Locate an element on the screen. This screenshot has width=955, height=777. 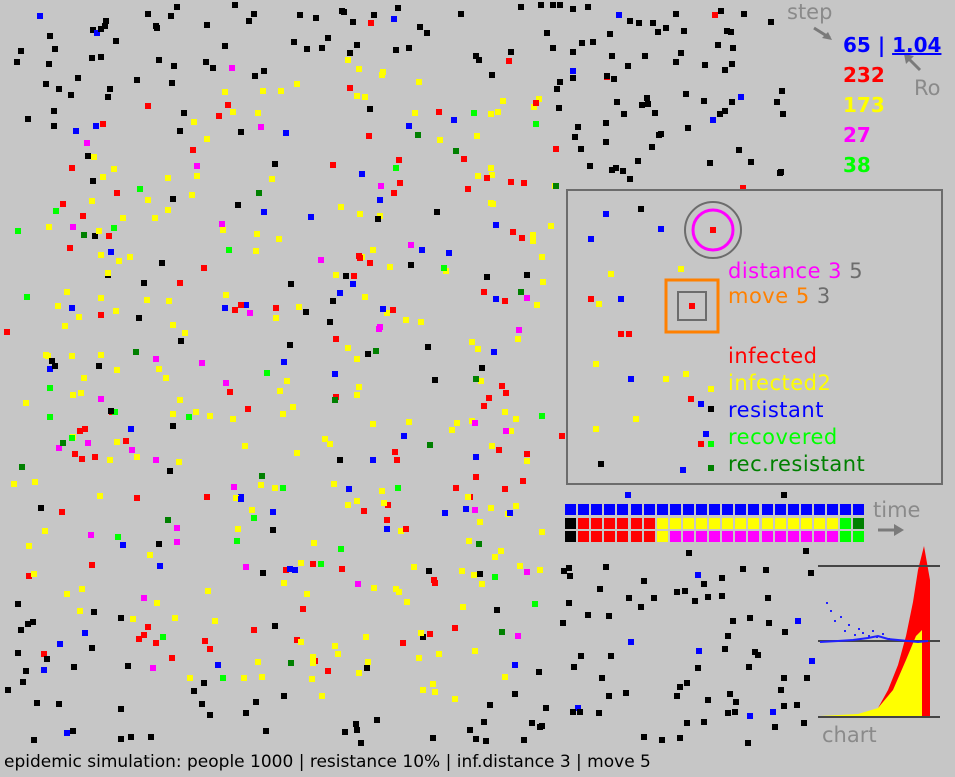
distance-label: distance is located at coordinates (774, 271).